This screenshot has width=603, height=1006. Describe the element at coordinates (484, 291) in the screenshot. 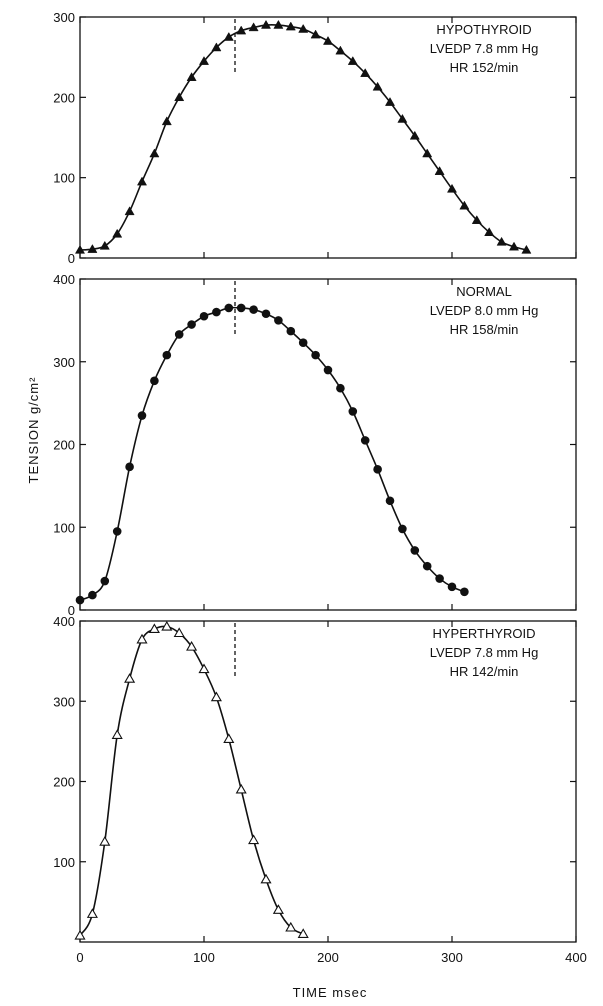

I see `annotation-line: NORMAL` at that location.